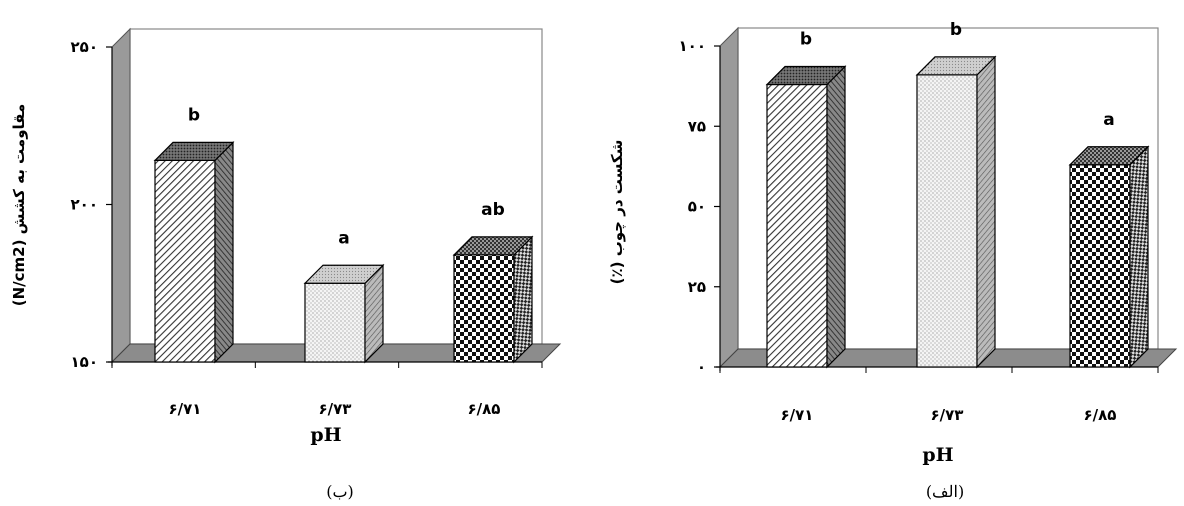 This screenshot has width=1184, height=506. Describe the element at coordinates (19, 205) in the screenshot. I see `y-axis-title: مقاومت به کشش (N/cm2)` at that location.